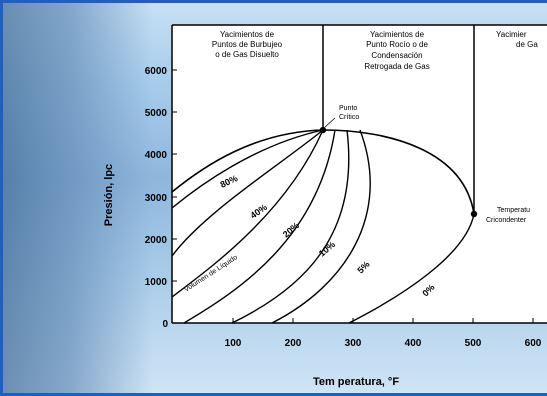 This screenshot has height=396, width=547. I want to click on y-tick-label: 4000, so click(156, 155).